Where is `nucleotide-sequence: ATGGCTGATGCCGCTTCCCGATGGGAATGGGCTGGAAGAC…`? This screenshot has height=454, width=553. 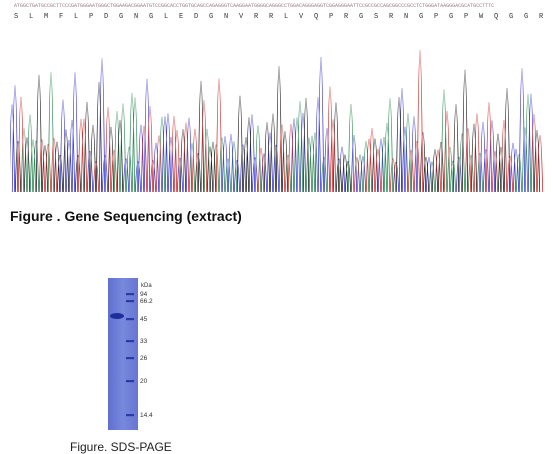
nucleotide-sequence: ATGGCTGATGCCGCTTCCCGATGGGAATGGGCTGGAAGAC… is located at coordinates (254, 6).